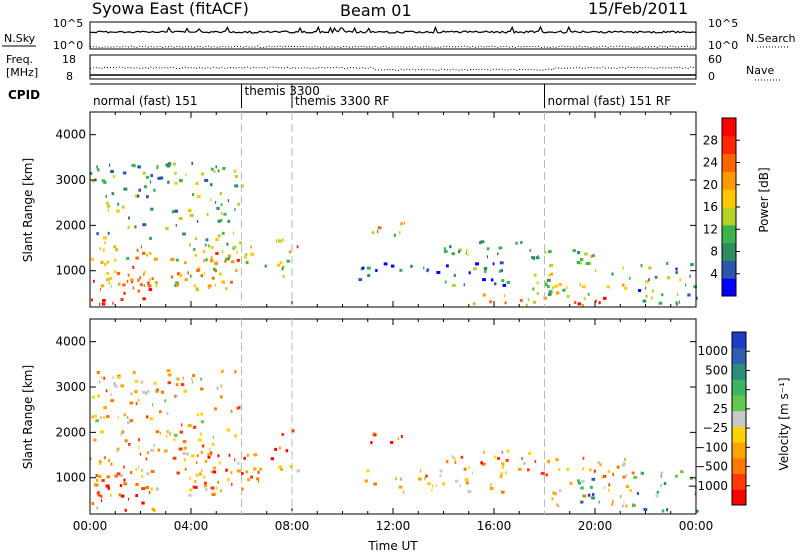 This screenshot has height=558, width=800. What do you see at coordinates (70, 180) in the screenshot?
I see `y-tick-label: 3000` at bounding box center [70, 180].